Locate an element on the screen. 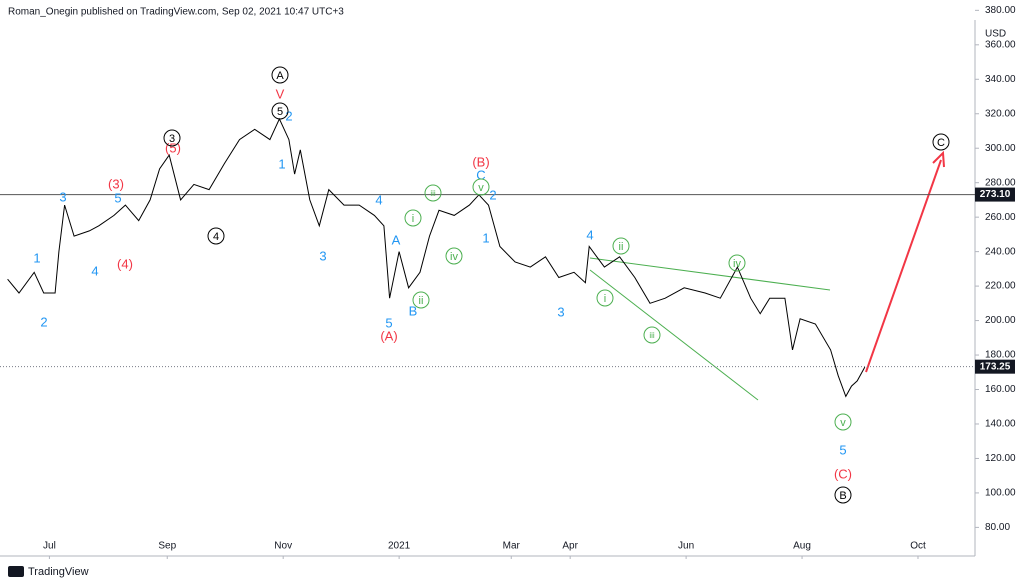  y-tick-label: 240.00 is located at coordinates (1000, 251).